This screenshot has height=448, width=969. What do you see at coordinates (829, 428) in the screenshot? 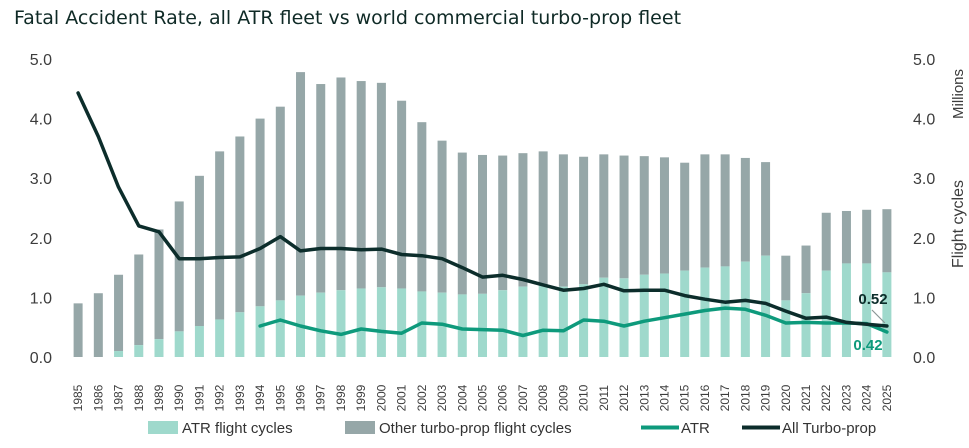
I see `legend-label-all-turbo-prop: All Turbo-prop` at bounding box center [829, 428].